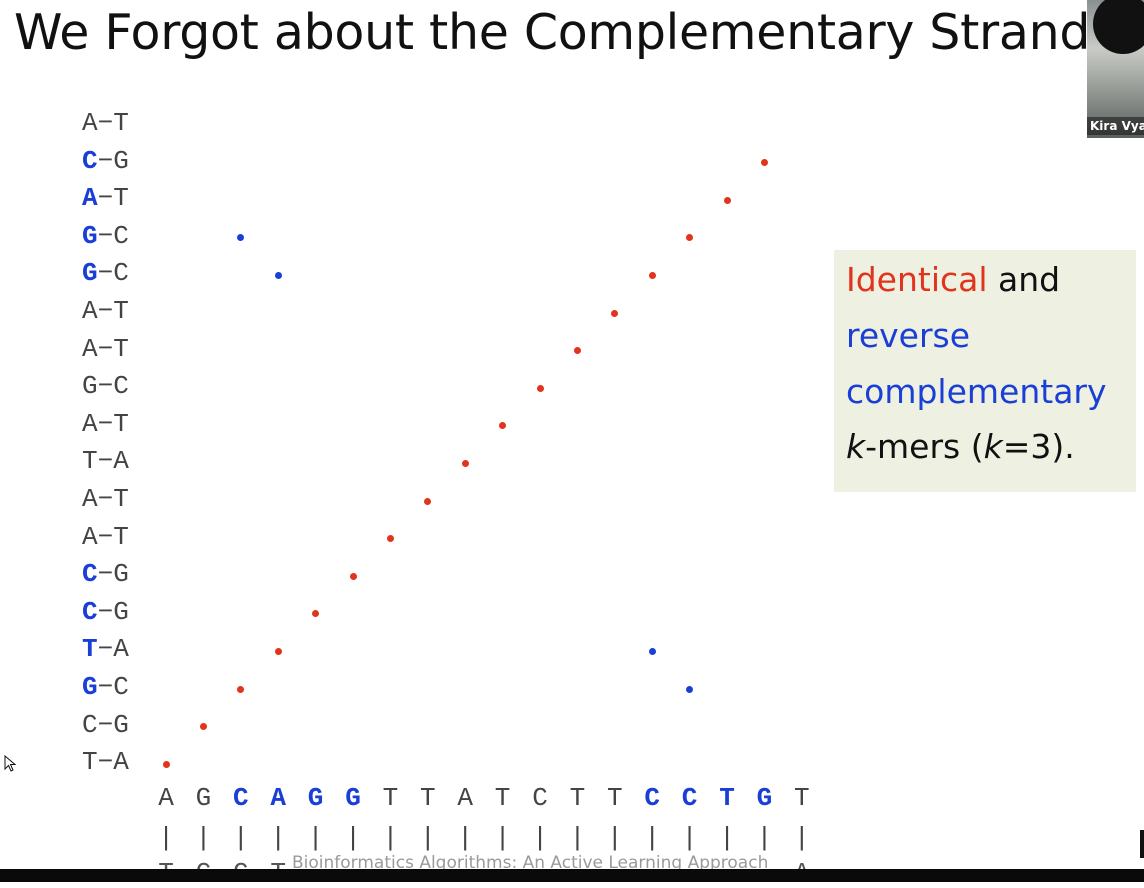  I want to click on callout-k2: k, so click(993, 446).